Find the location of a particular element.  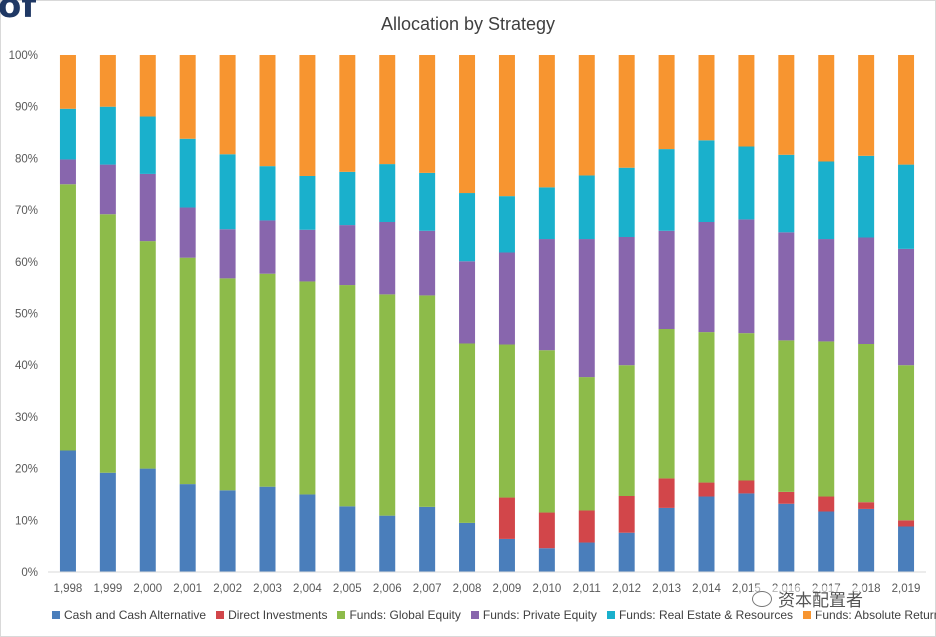

legend-item: Funds: Real Estate & Resources is located at coordinates (700, 615).